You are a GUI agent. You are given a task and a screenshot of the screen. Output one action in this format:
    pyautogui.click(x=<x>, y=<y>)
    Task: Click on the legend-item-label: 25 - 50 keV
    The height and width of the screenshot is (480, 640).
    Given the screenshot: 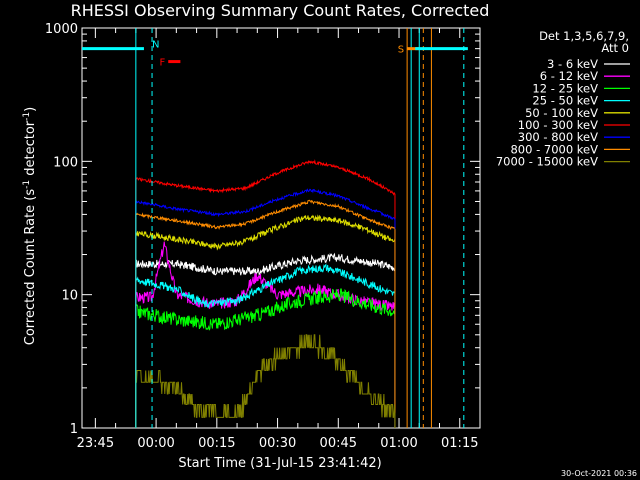 What is the action you would take?
    pyautogui.click(x=565, y=101)
    